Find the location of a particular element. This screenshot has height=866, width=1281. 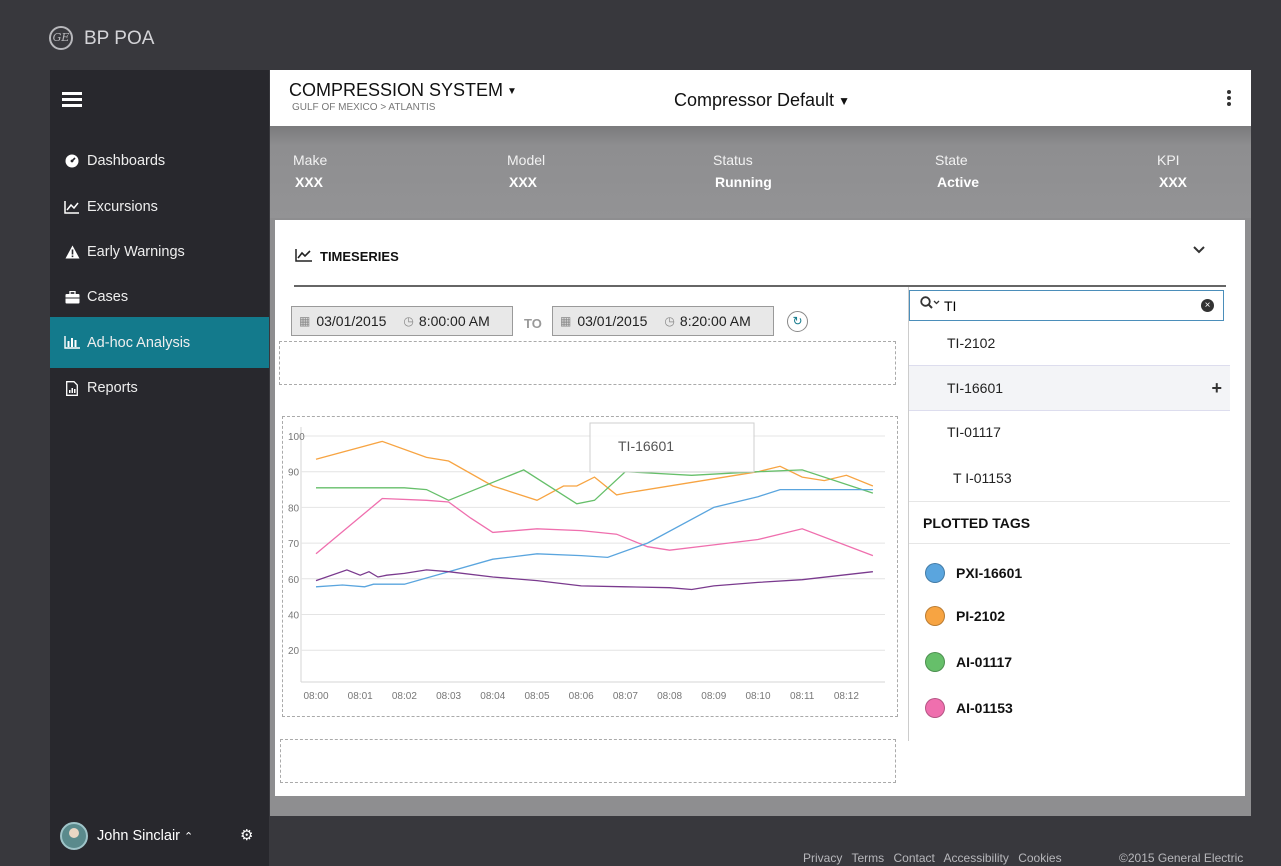

plotted-tag: PXI-16601 is located at coordinates (973, 573).